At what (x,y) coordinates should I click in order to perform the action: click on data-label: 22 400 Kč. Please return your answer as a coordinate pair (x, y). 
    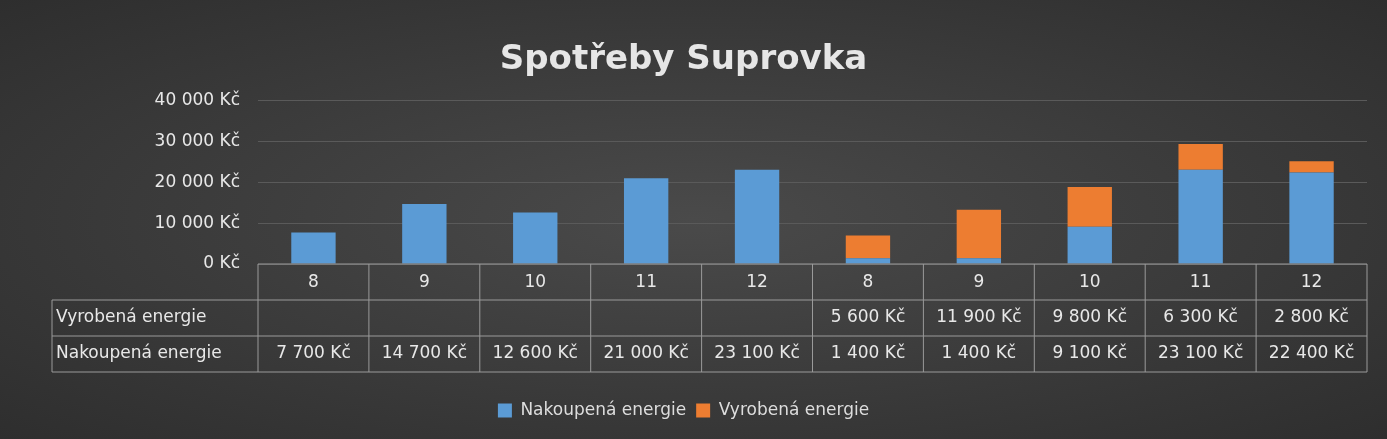
    Looking at the image, I should click on (1311, 352).